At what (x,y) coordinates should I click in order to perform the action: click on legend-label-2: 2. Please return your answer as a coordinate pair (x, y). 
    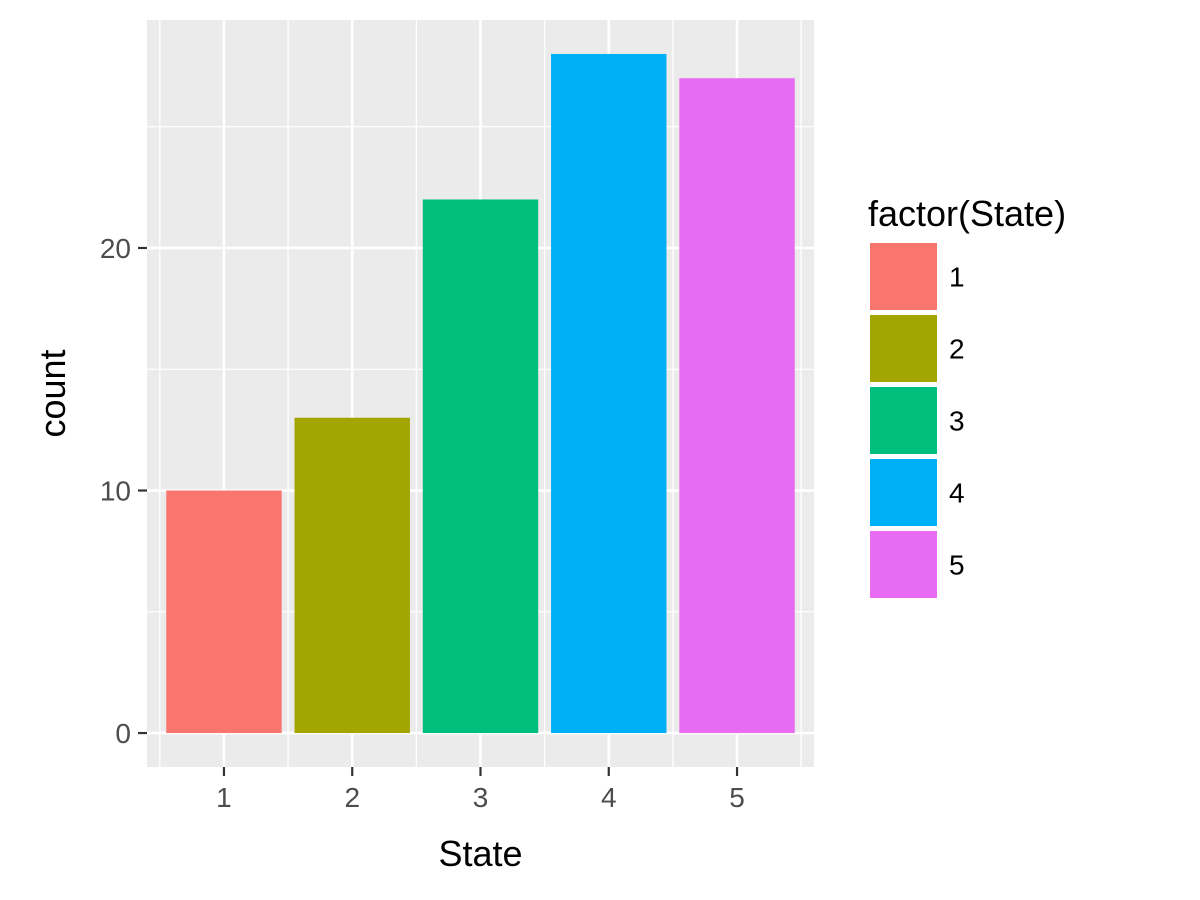
    Looking at the image, I should click on (957, 349).